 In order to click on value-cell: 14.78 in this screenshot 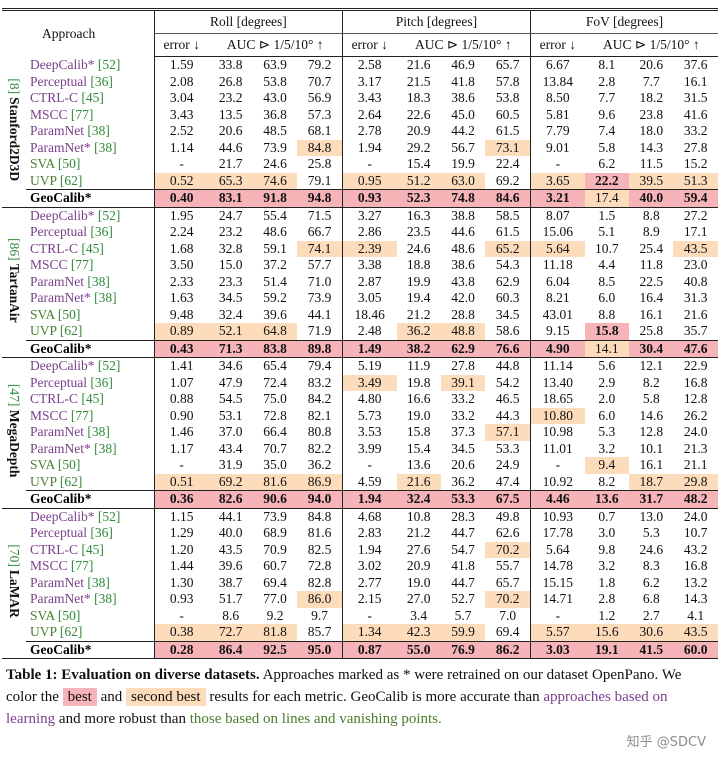, I will do `click(557, 566)`.